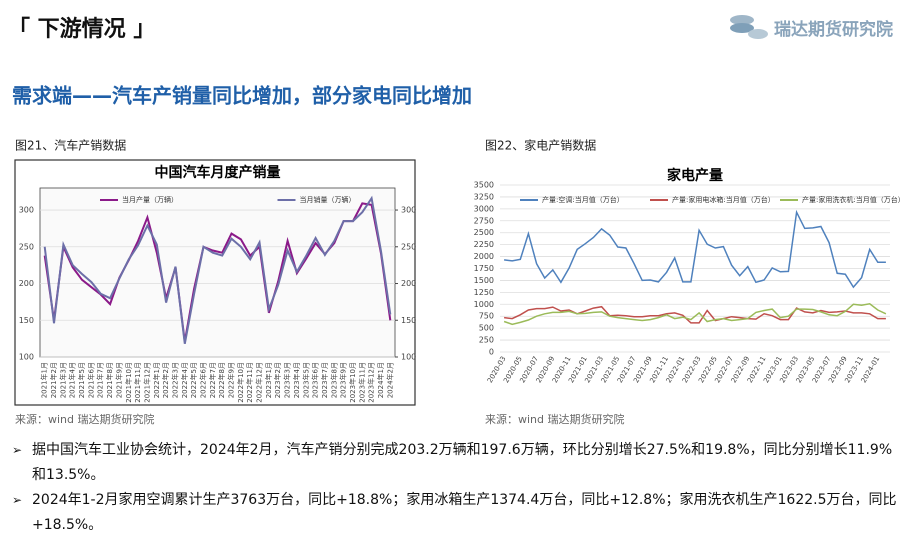 The height and width of the screenshot is (536, 900). What do you see at coordinates (109, 380) in the screenshot?
I see `x-tick-label: 2021年8月` at bounding box center [109, 380].